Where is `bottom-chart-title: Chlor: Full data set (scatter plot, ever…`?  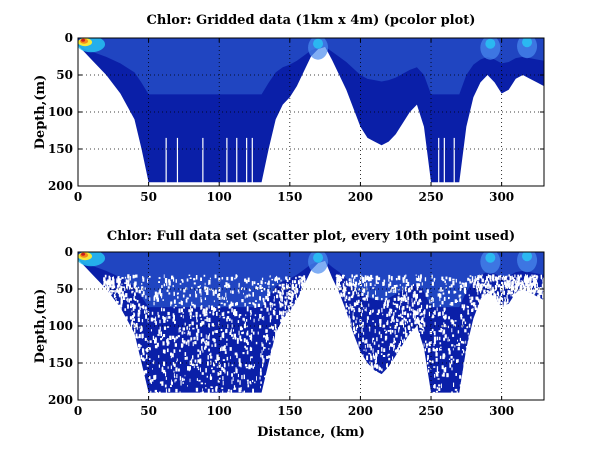
bottom-chart-title: Chlor: Full data set (scatter plot, ever… is located at coordinates (311, 236).